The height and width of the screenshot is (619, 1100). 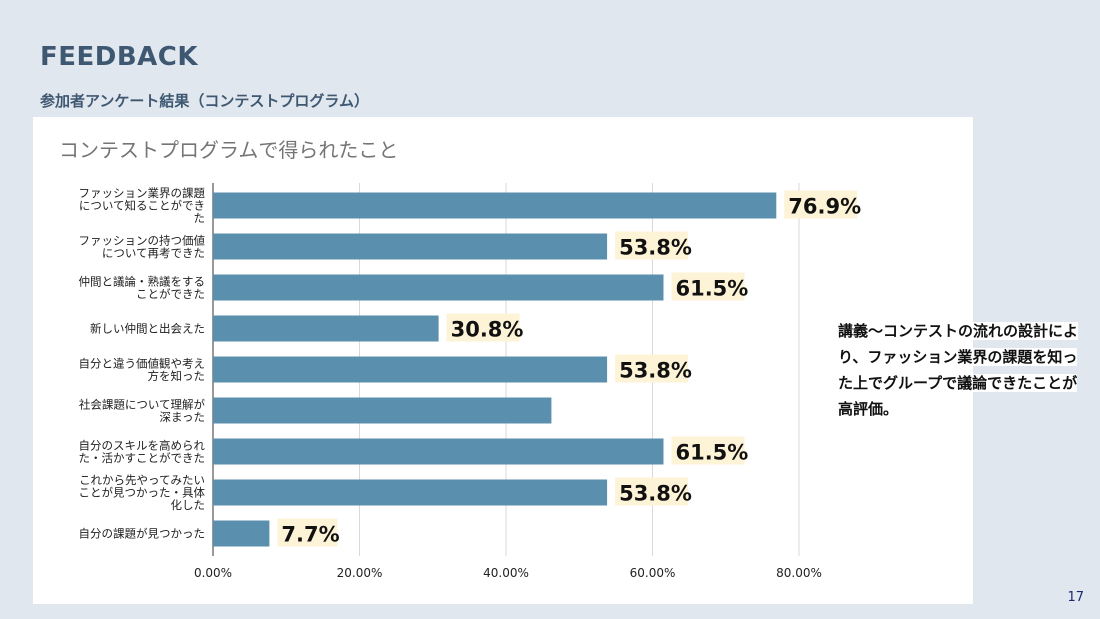 I want to click on data-label: 76.9%, so click(x=824, y=207).